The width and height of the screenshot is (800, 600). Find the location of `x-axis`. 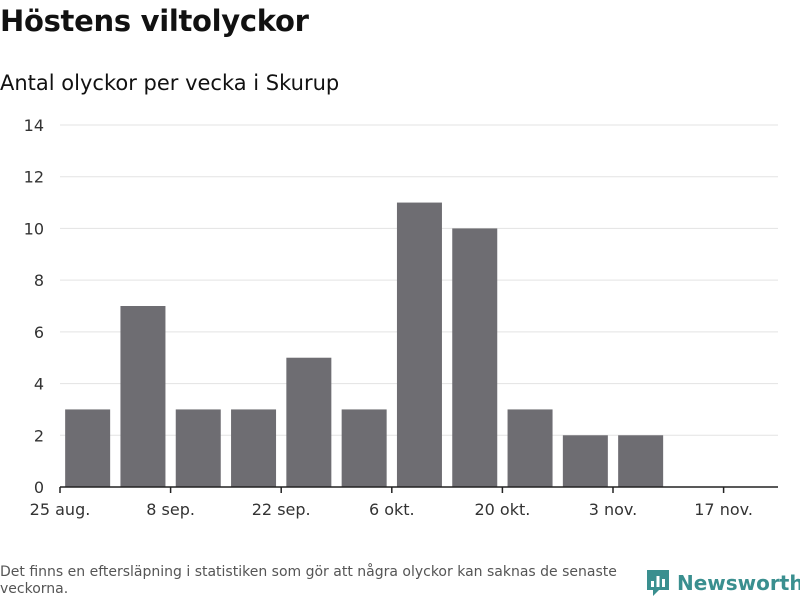

x-axis is located at coordinates (418, 489).